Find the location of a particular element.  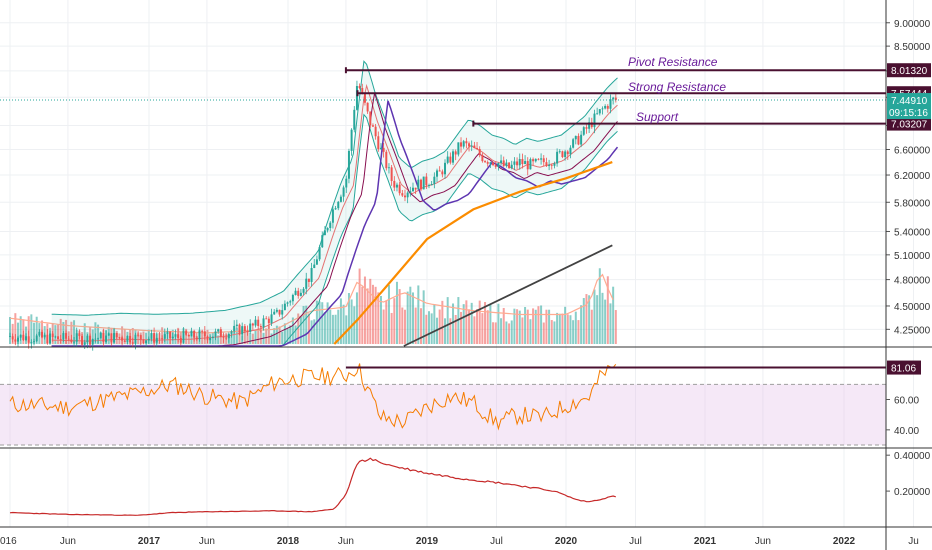

indicator-pane is located at coordinates (312, 486).